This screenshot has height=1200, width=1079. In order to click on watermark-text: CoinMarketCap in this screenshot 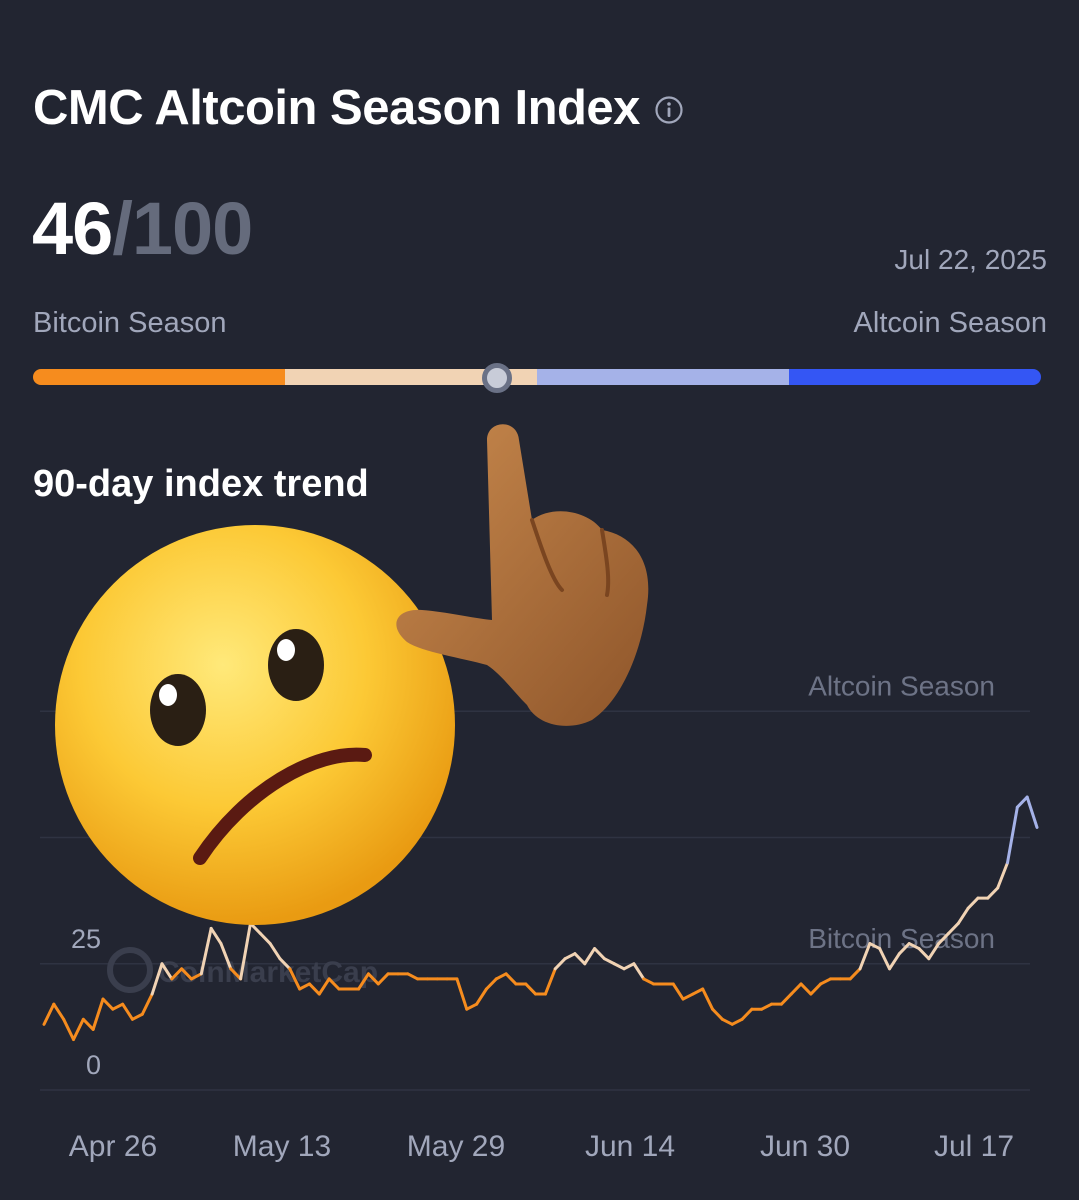, I will do `click(268, 972)`.